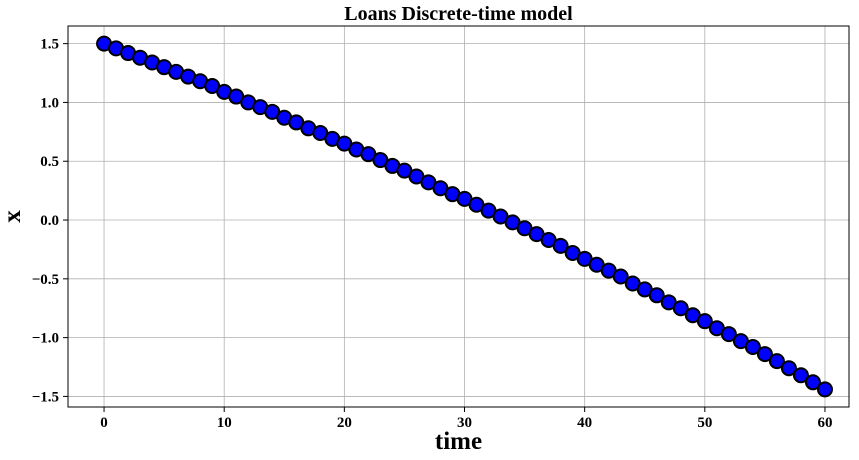 The width and height of the screenshot is (859, 460). Describe the element at coordinates (49, 103) in the screenshot. I see `y-tick-label: 1.0` at that location.